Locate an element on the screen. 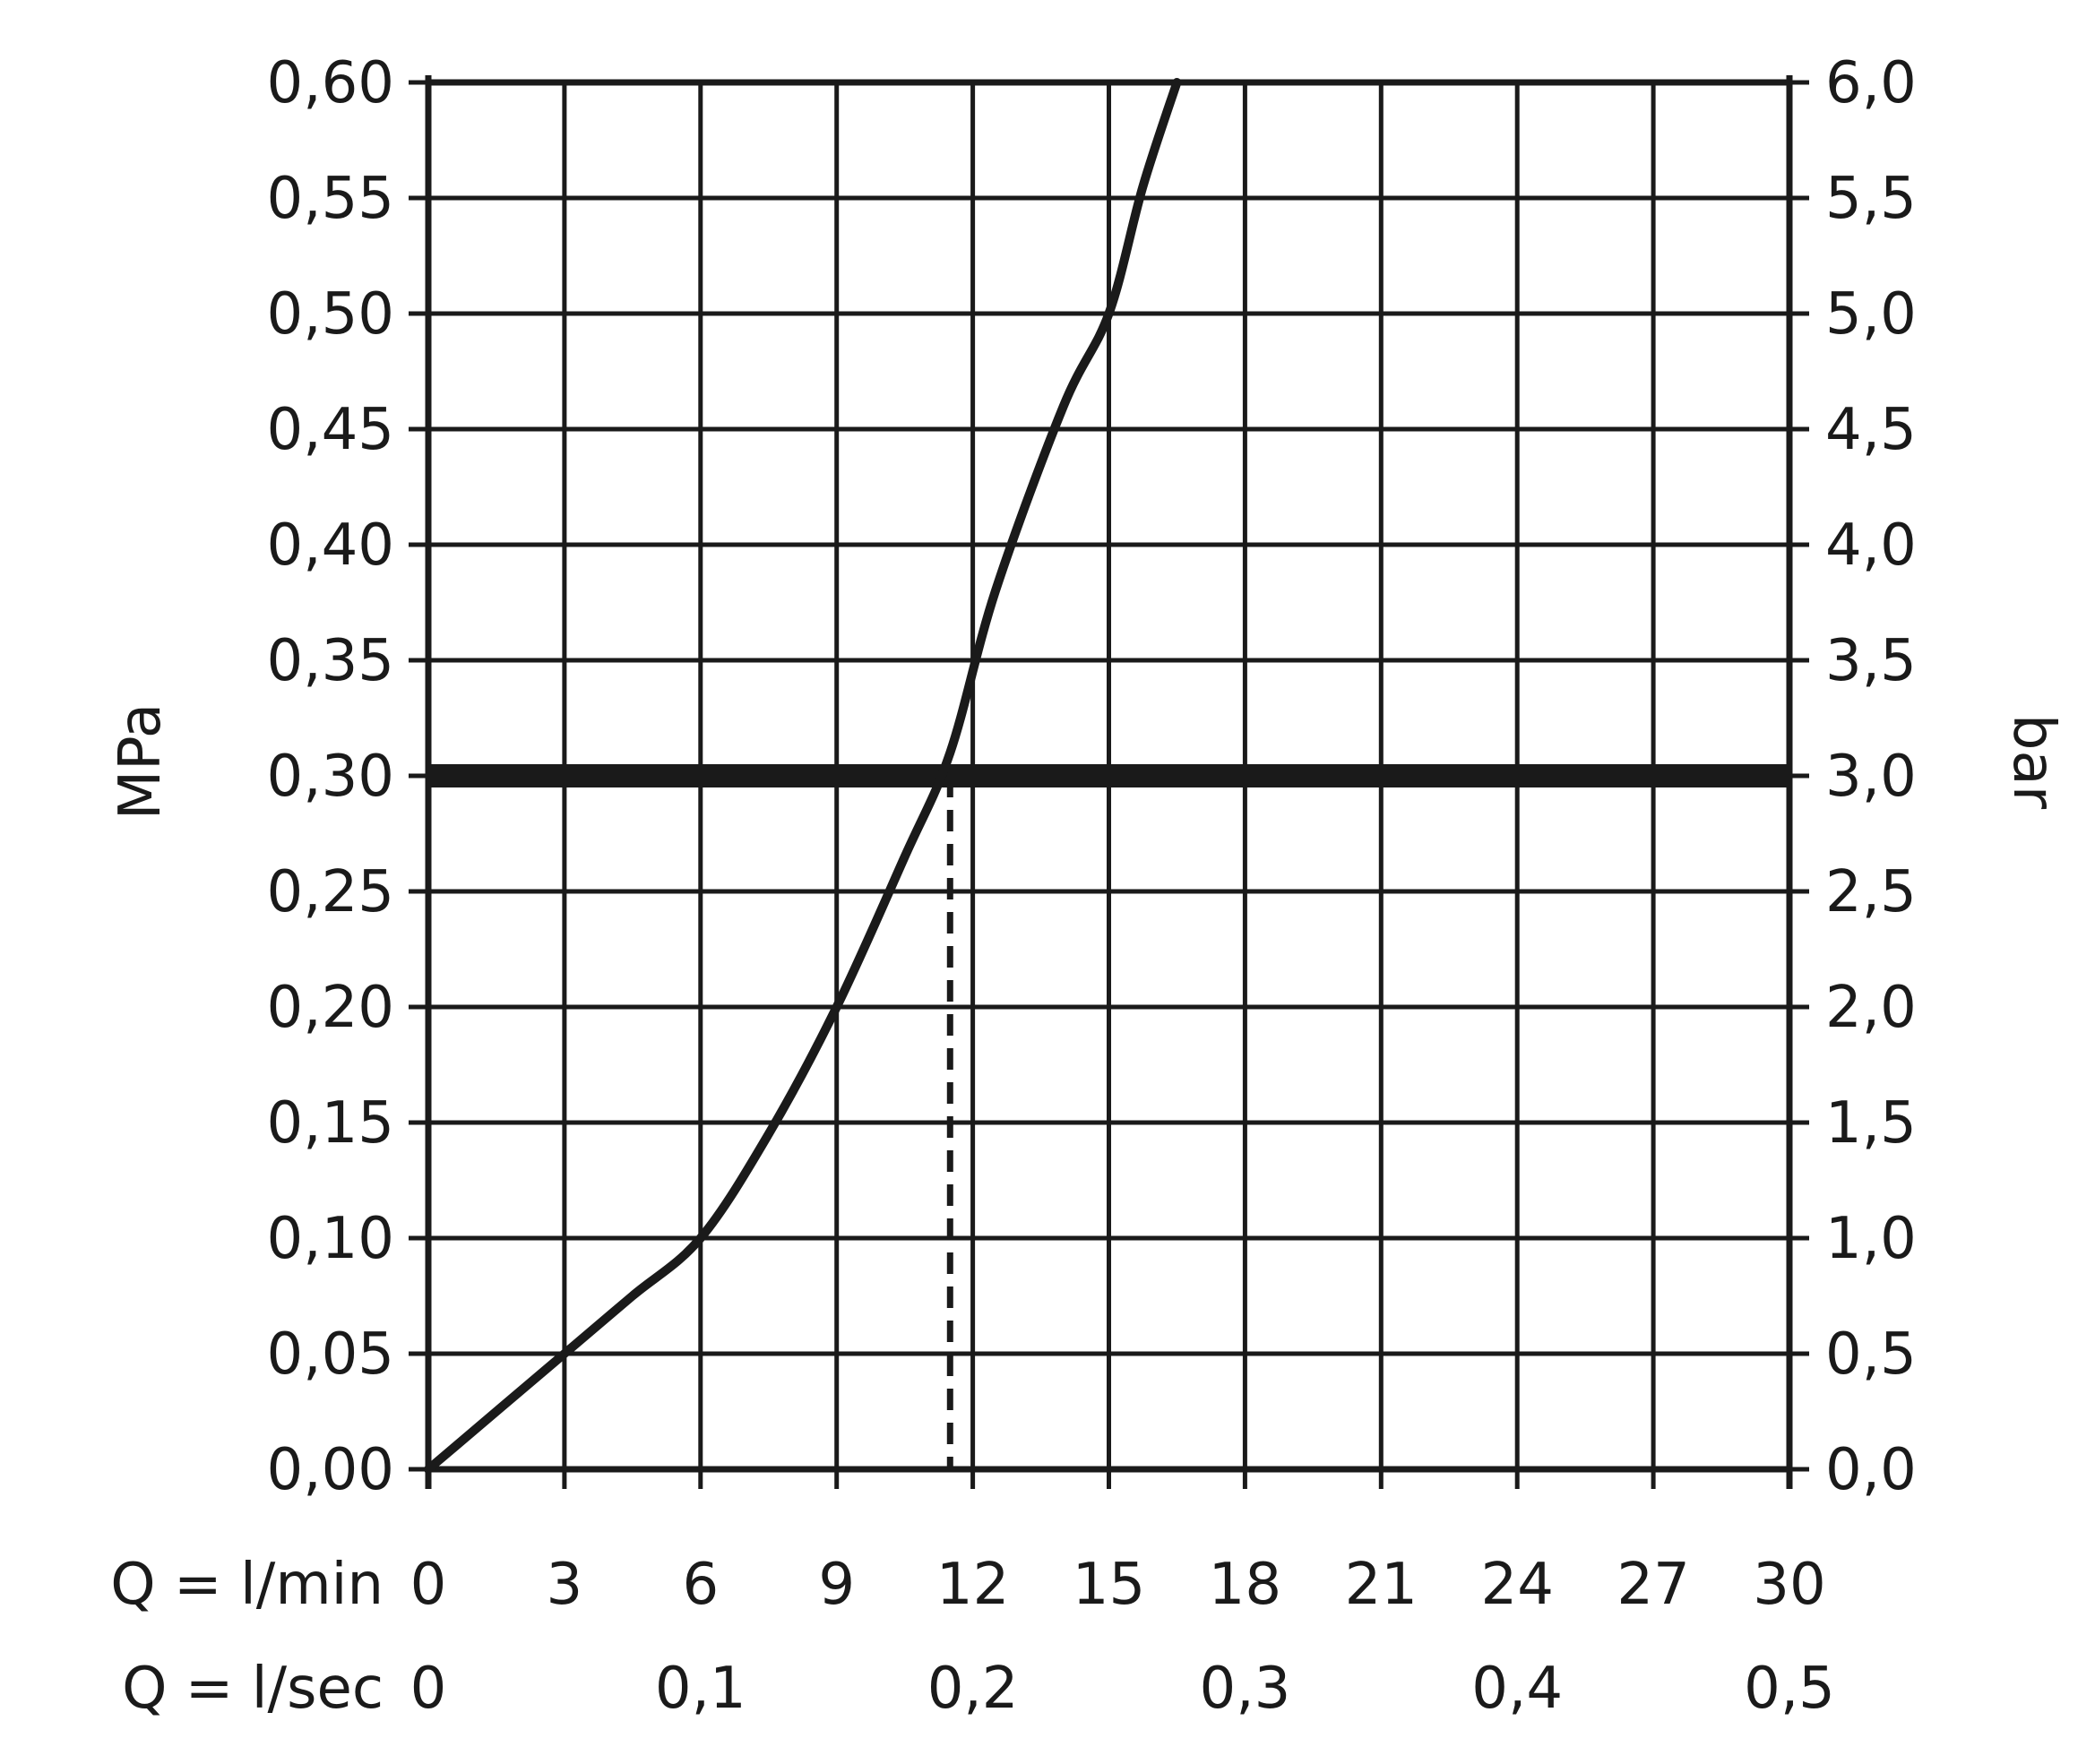 The height and width of the screenshot is (1764, 2095). x-tick-label: 0,3 is located at coordinates (1245, 1689).